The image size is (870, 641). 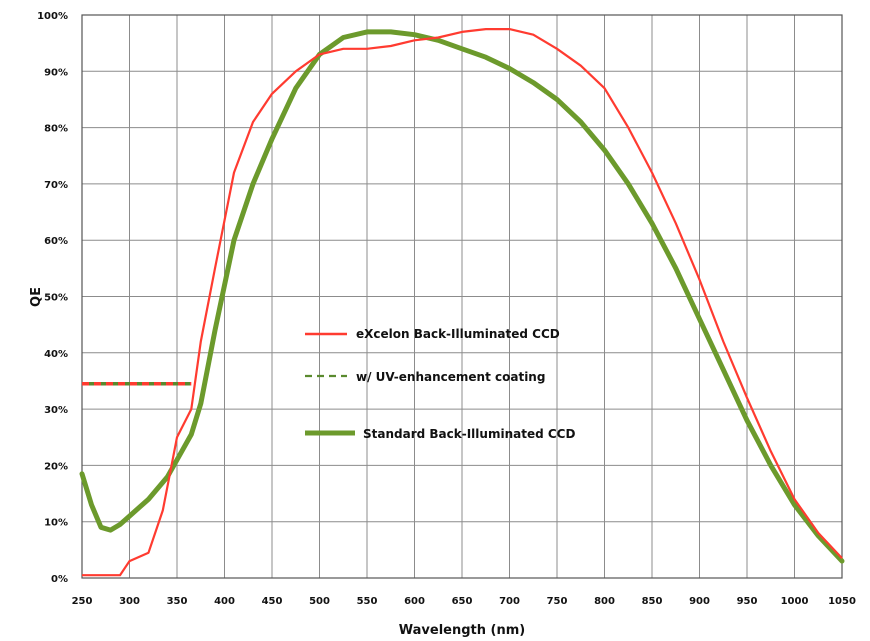 I want to click on x-tick-label: 850, so click(x=652, y=601).